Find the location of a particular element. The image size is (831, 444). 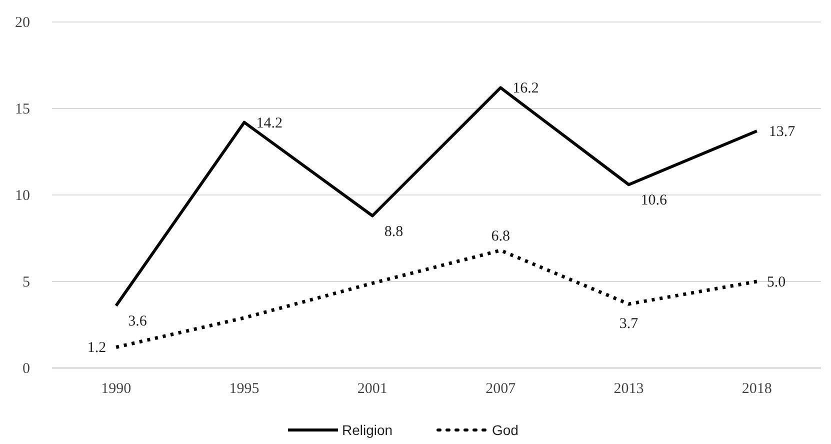

legend-label: God is located at coordinates (505, 430).